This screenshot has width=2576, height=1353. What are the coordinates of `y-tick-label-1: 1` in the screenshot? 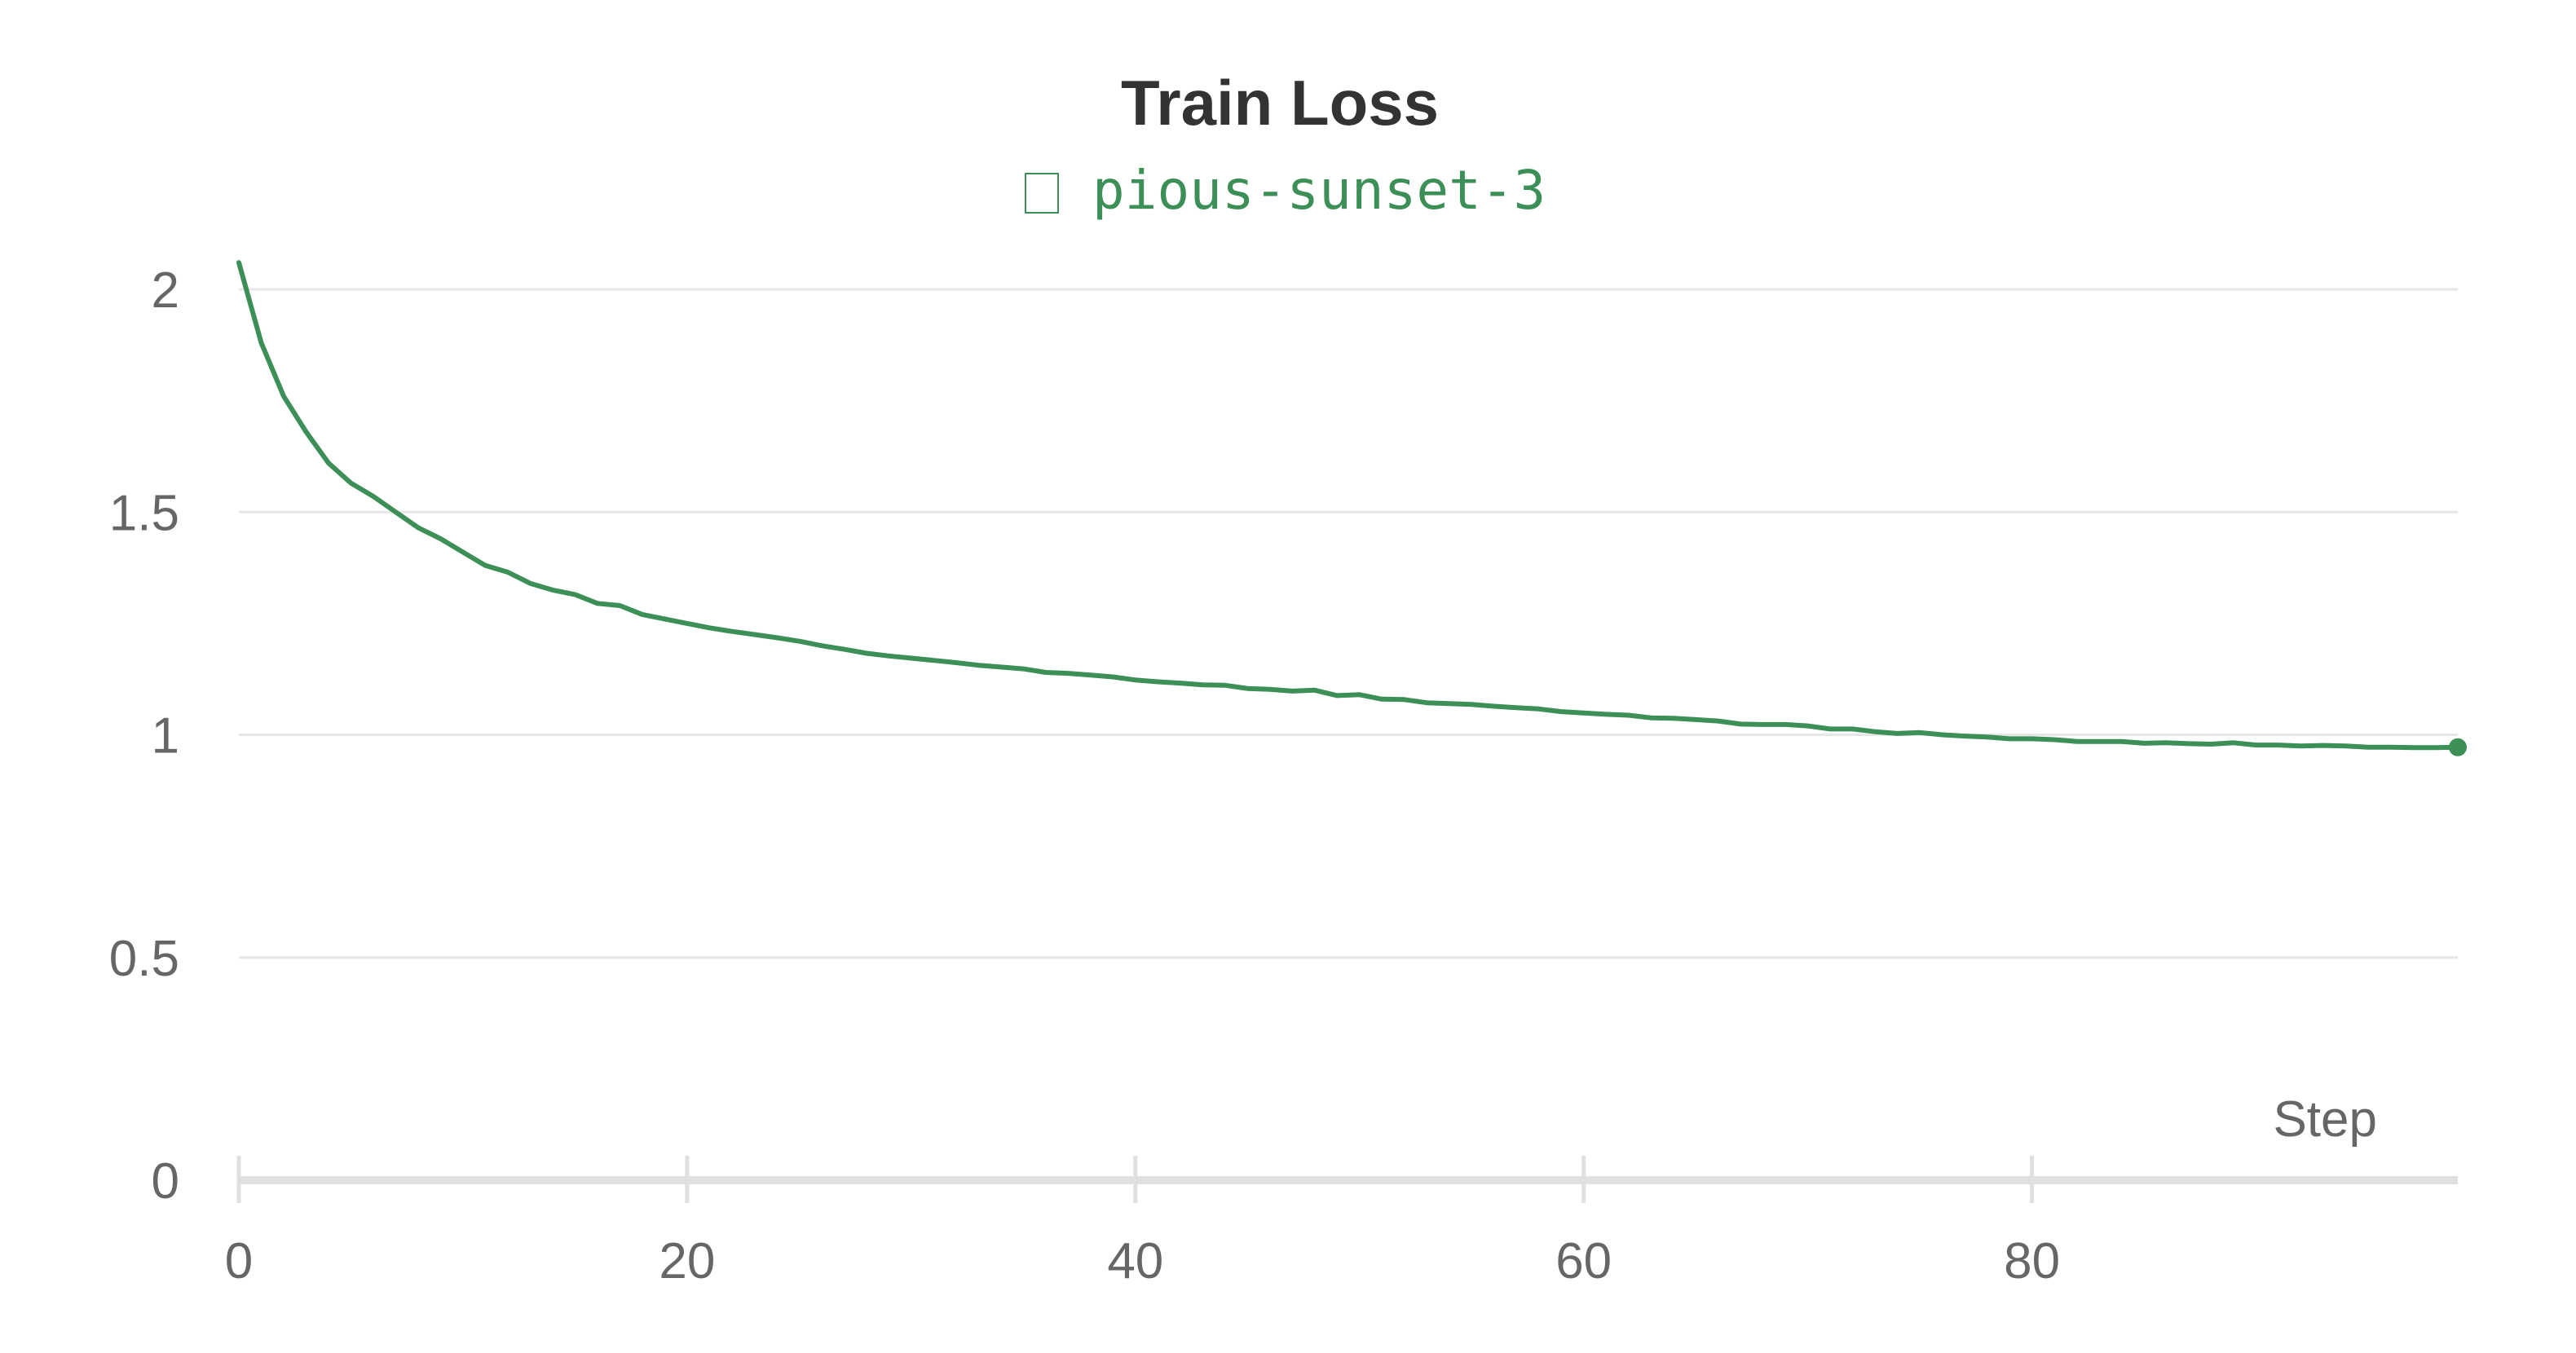 It's located at (165, 736).